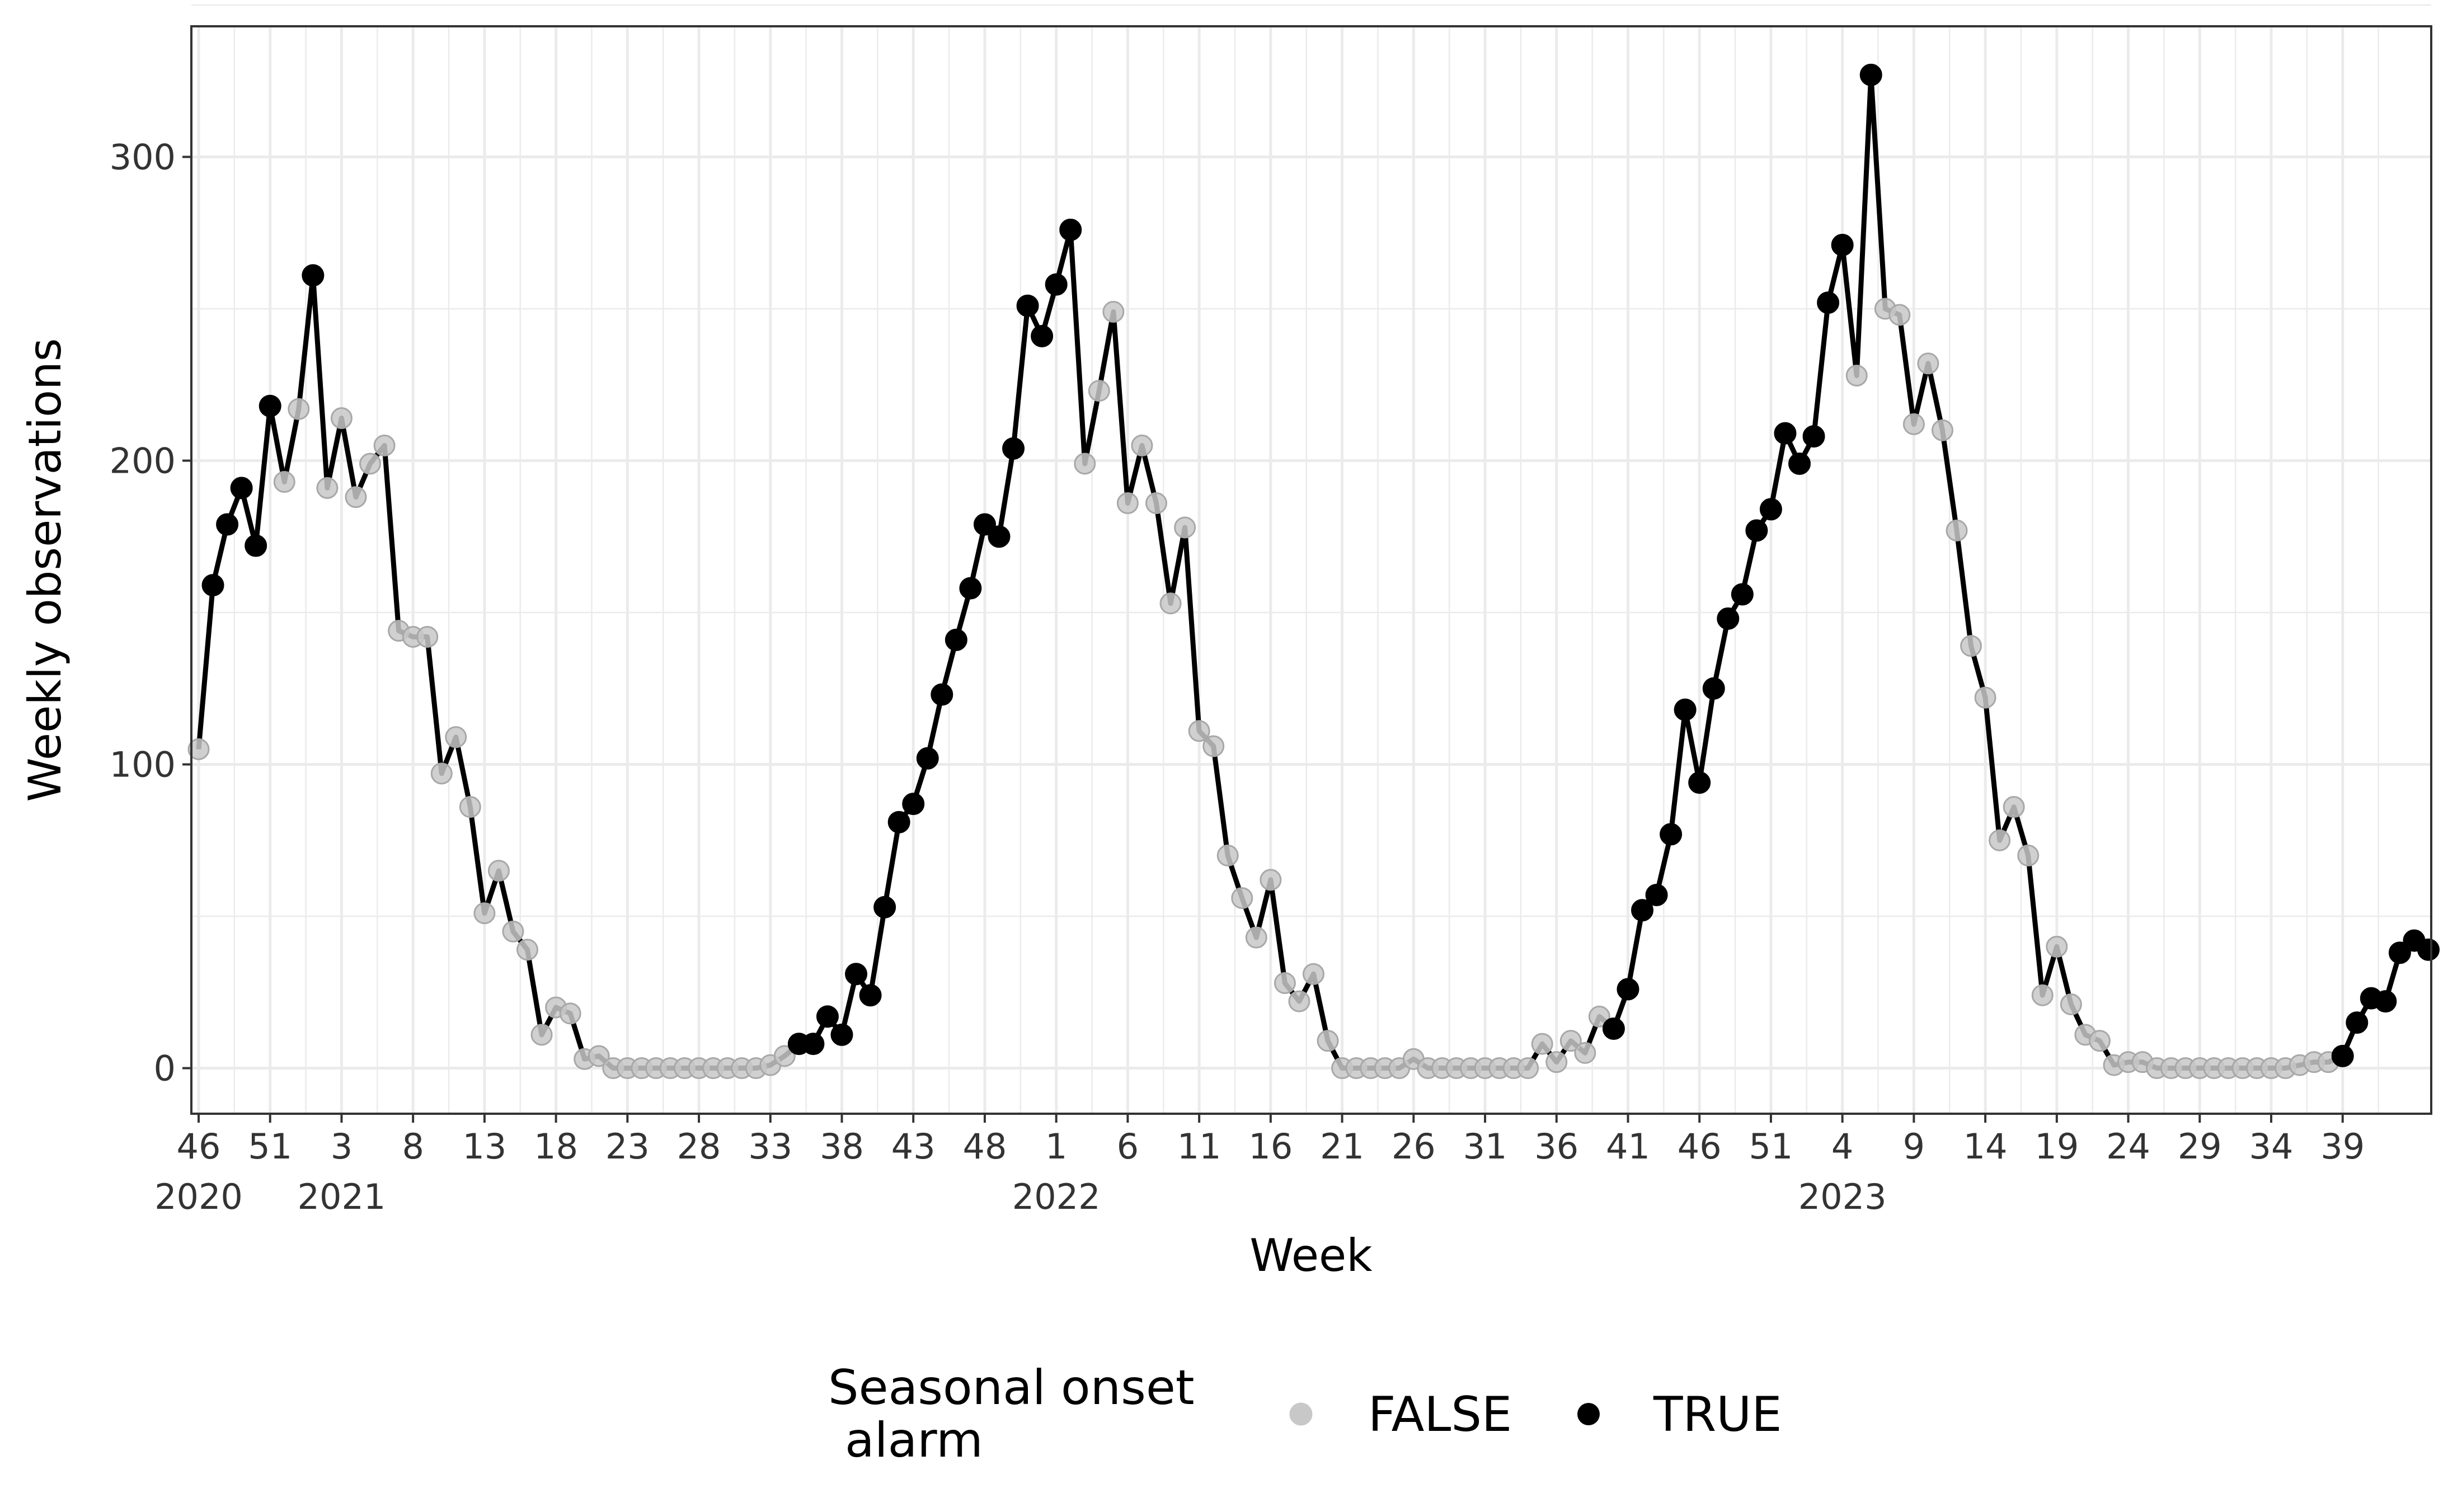 The image size is (2448, 1512). Describe the element at coordinates (143, 157) in the screenshot. I see `y-tick-label: 300` at that location.